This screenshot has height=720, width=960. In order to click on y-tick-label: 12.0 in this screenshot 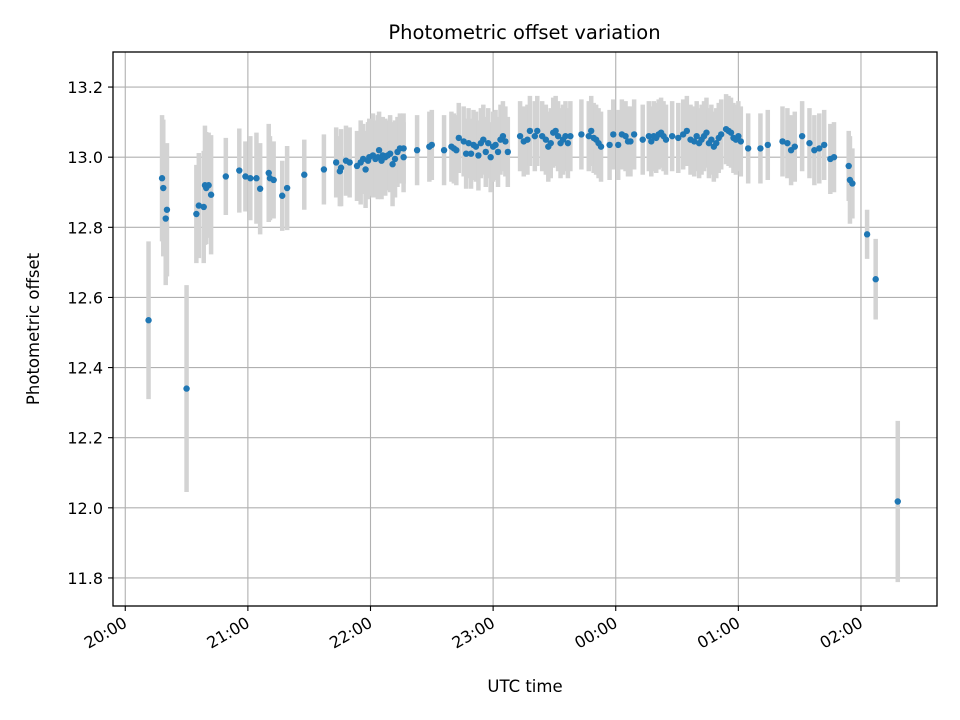, I will do `click(85, 508)`.